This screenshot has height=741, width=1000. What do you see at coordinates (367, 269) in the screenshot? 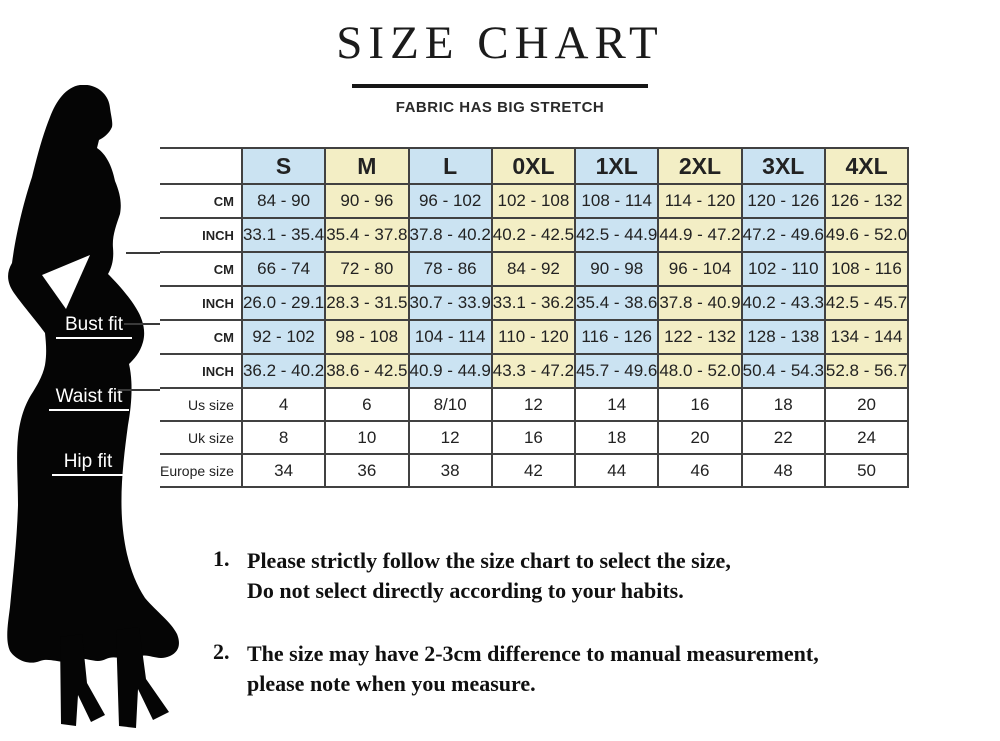
I see `measure-cell: 72 - 80` at bounding box center [367, 269].